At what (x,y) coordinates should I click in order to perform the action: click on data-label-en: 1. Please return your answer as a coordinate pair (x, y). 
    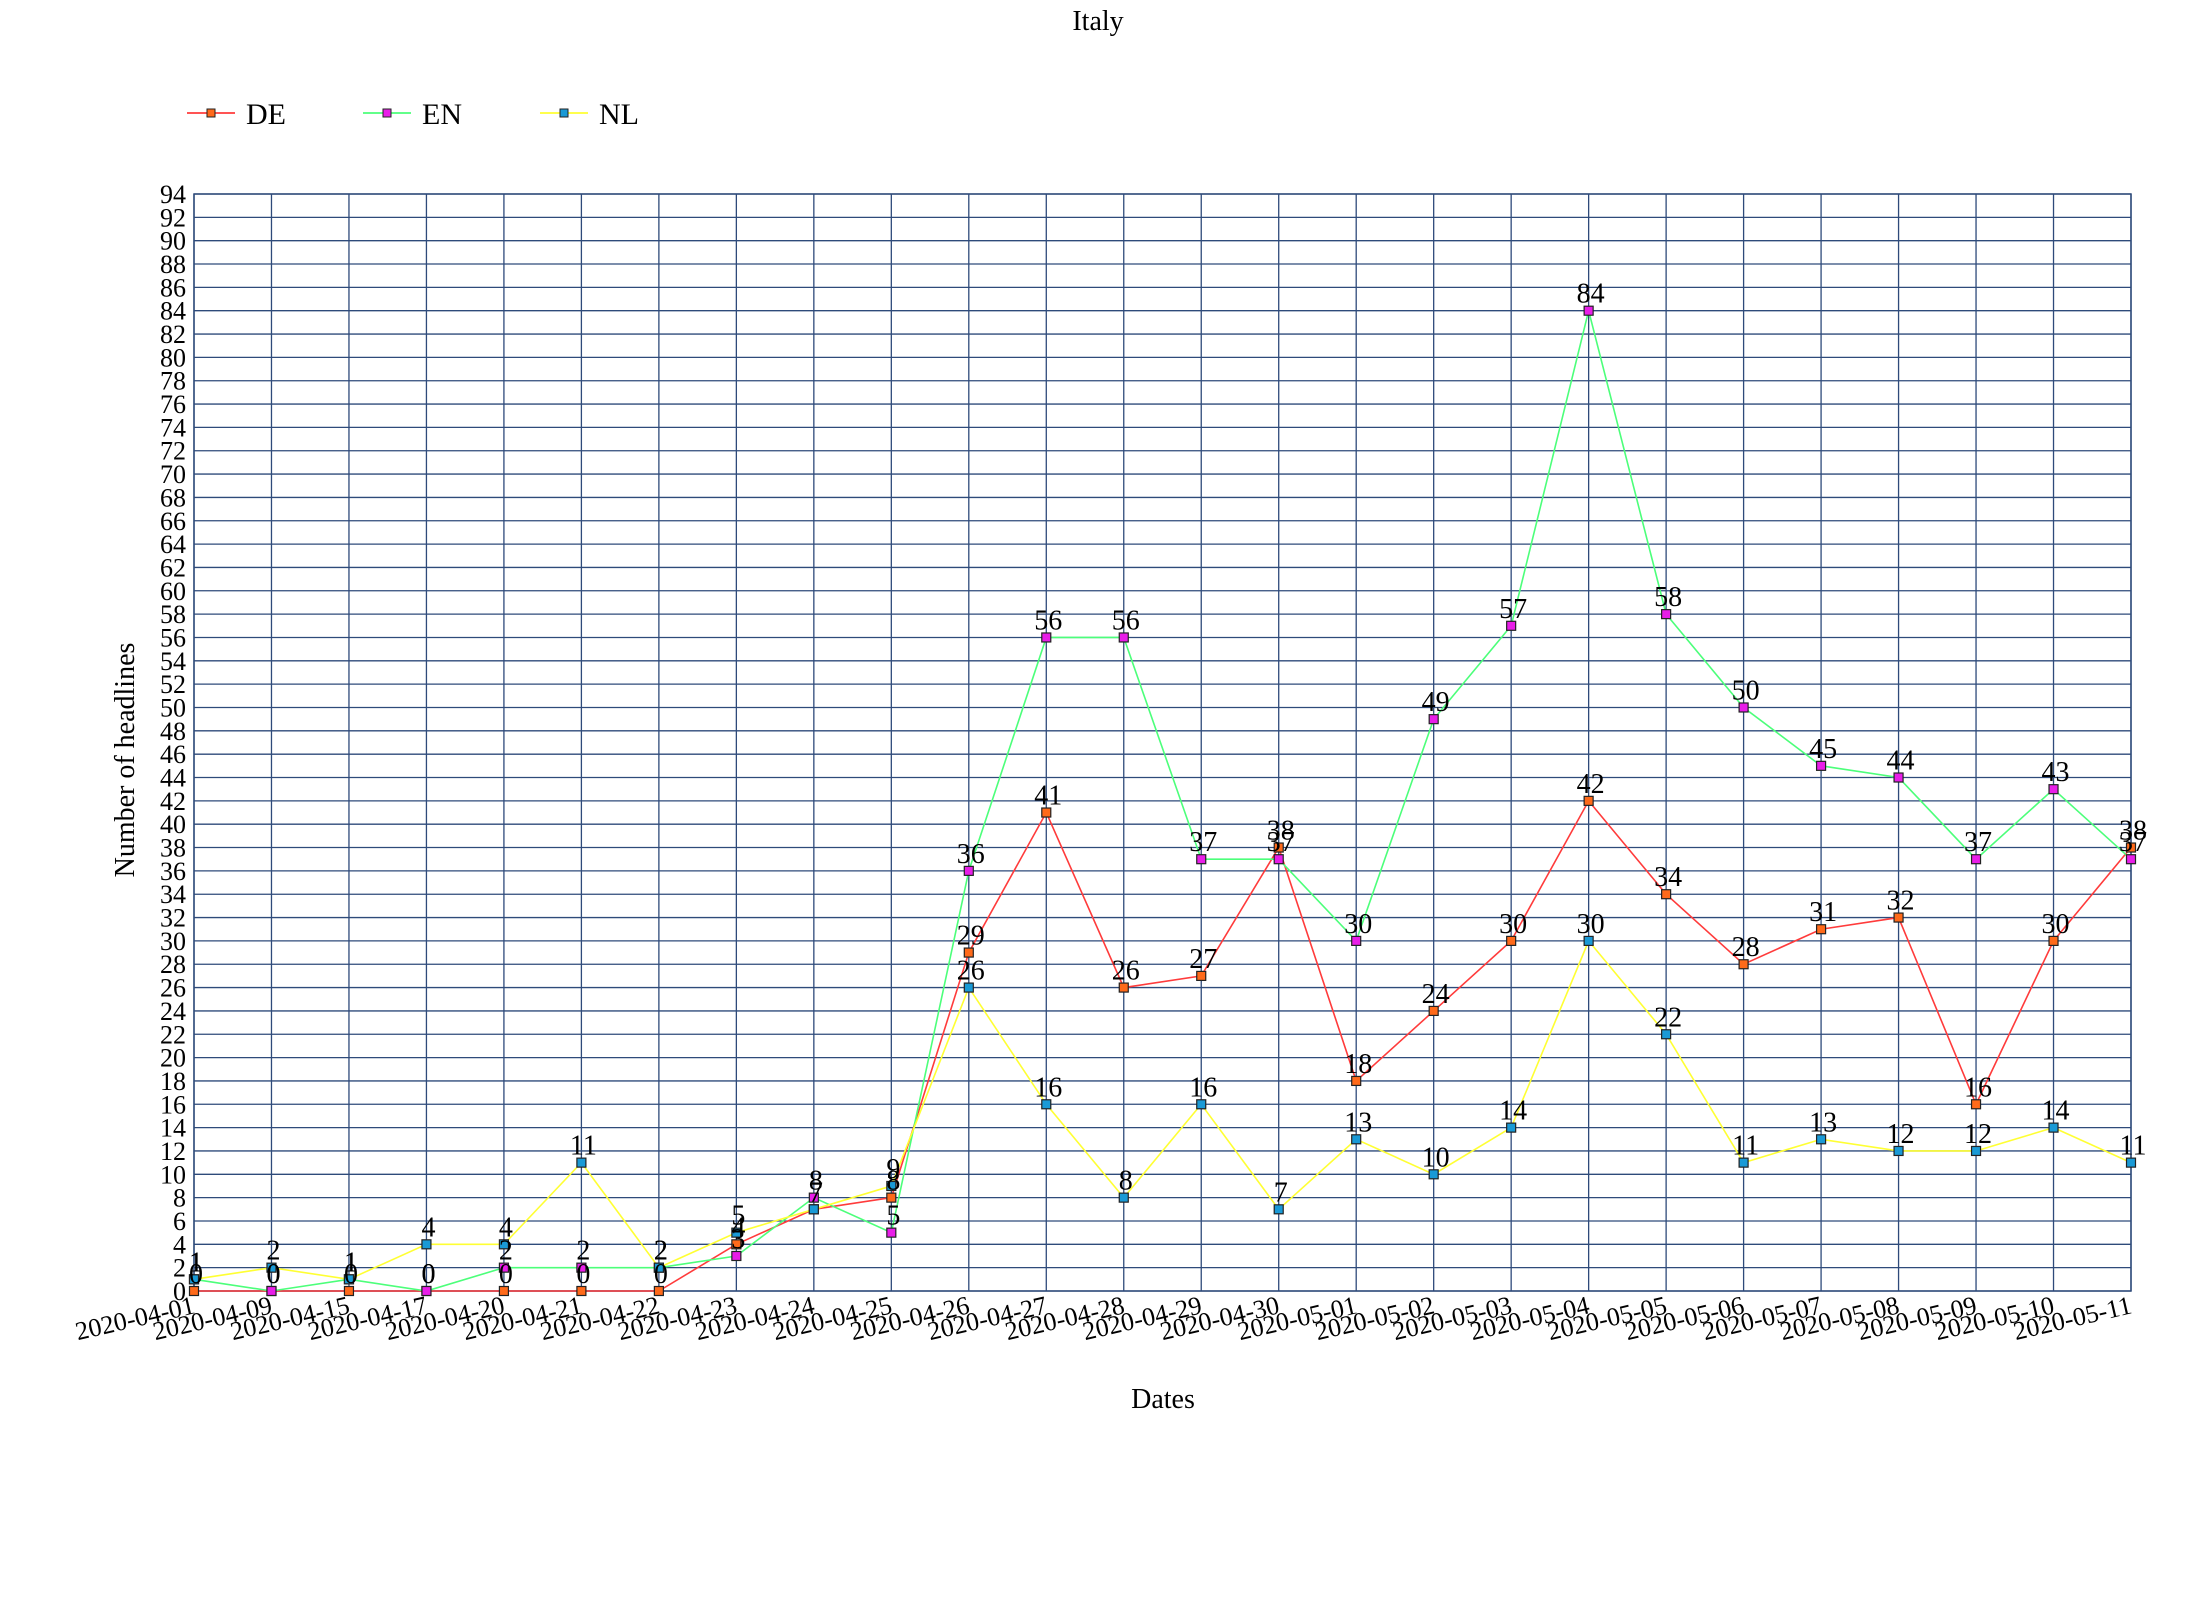
    Looking at the image, I should click on (196, 1262).